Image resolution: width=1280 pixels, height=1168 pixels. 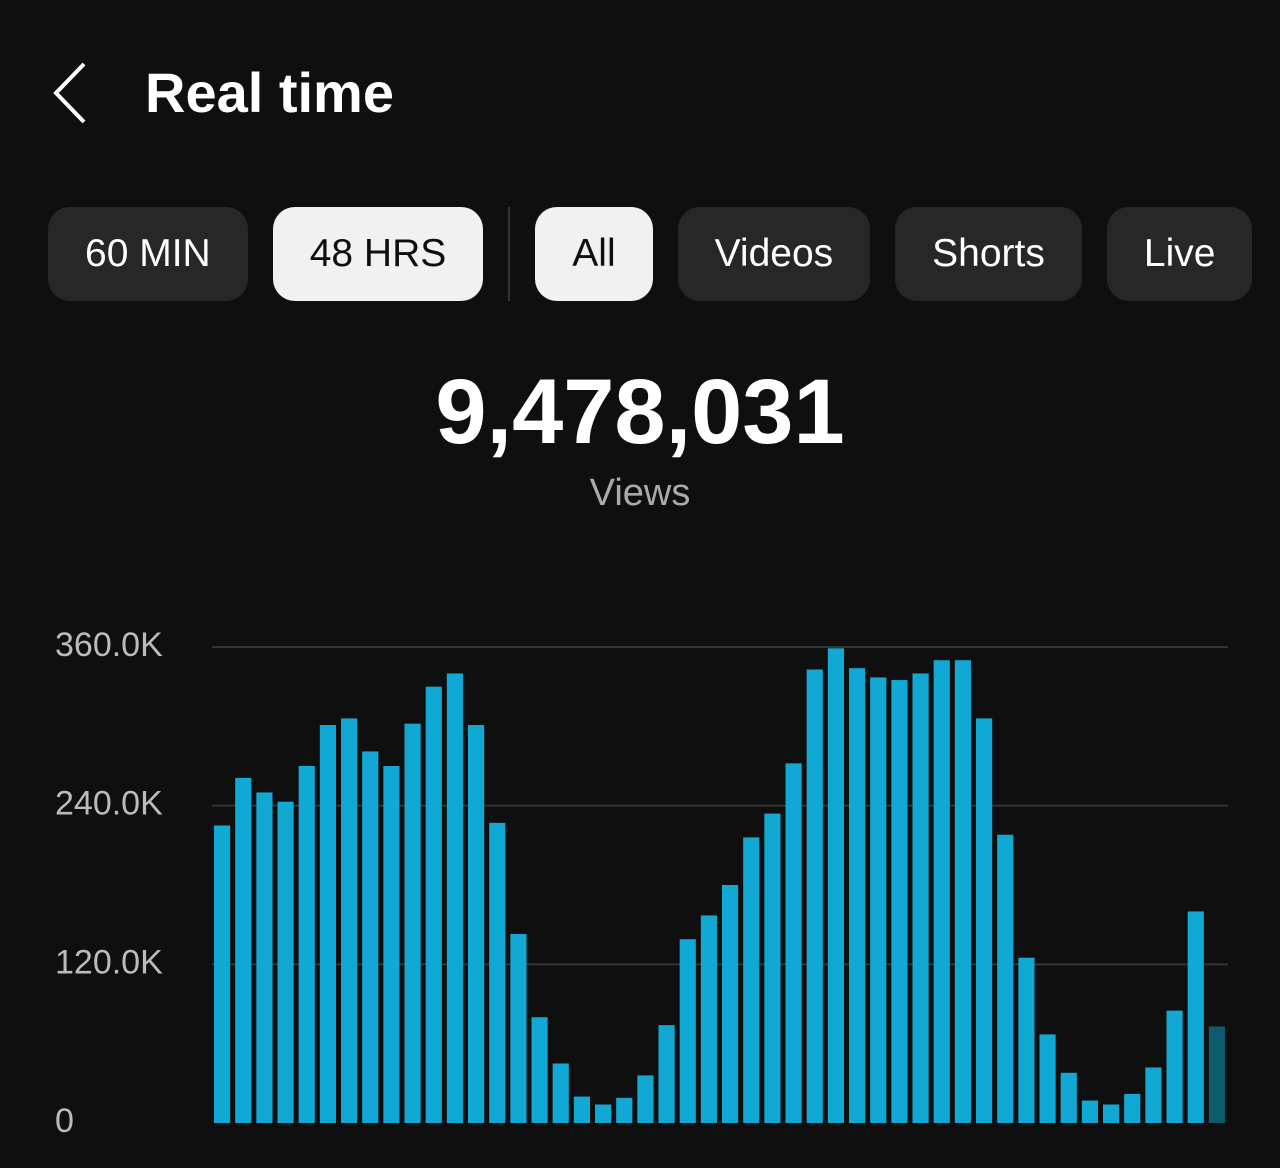 What do you see at coordinates (594, 254) in the screenshot?
I see `filter-chip: All` at bounding box center [594, 254].